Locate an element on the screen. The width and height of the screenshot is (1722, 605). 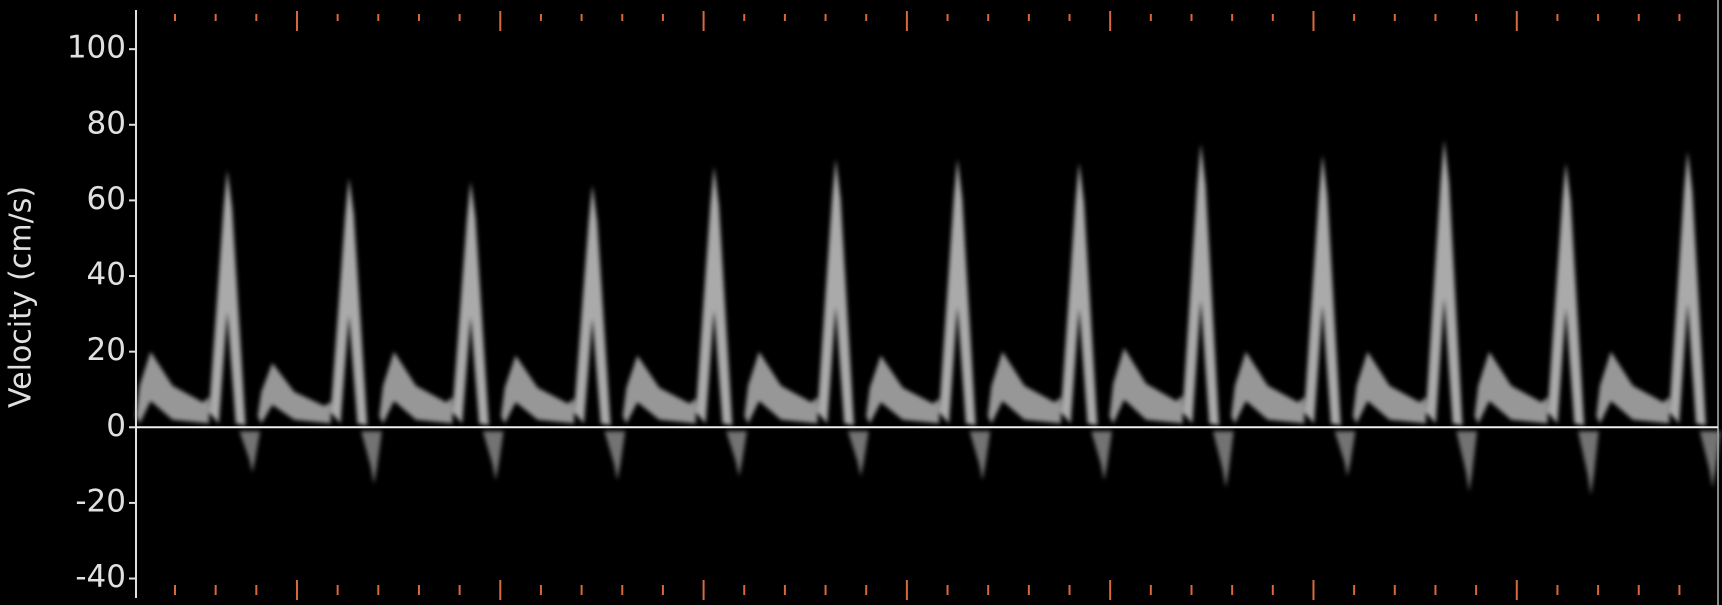
y-axis-label: Velocity (cm/s) is located at coordinates (21, 297).